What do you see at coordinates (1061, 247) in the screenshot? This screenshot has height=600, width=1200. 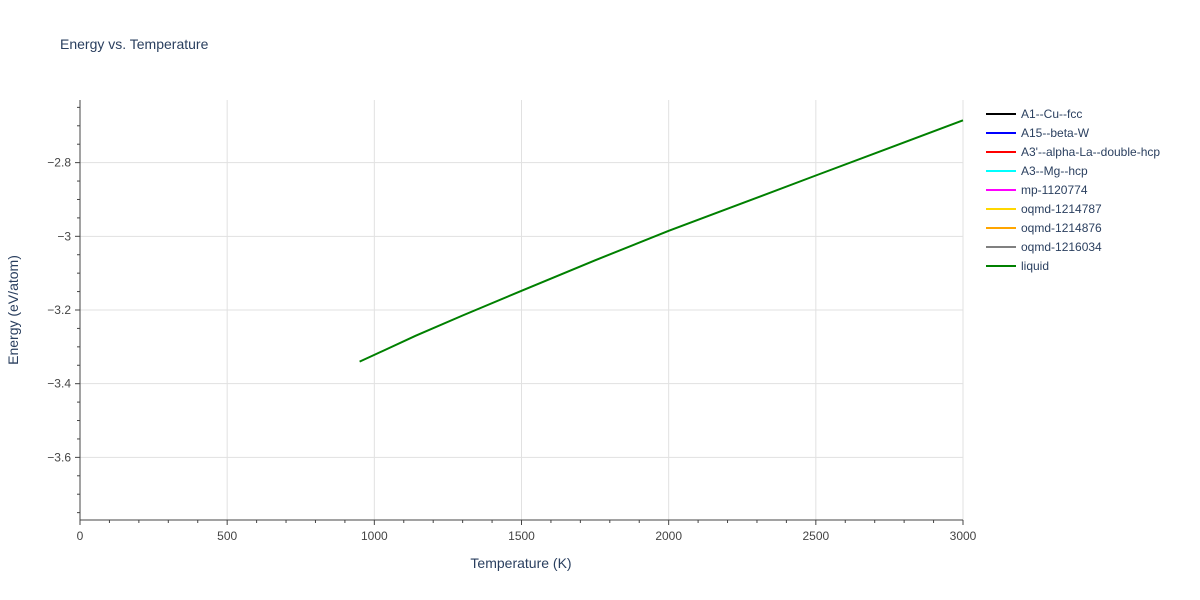 I see `legend-item-label: oqmd-1216034` at bounding box center [1061, 247].